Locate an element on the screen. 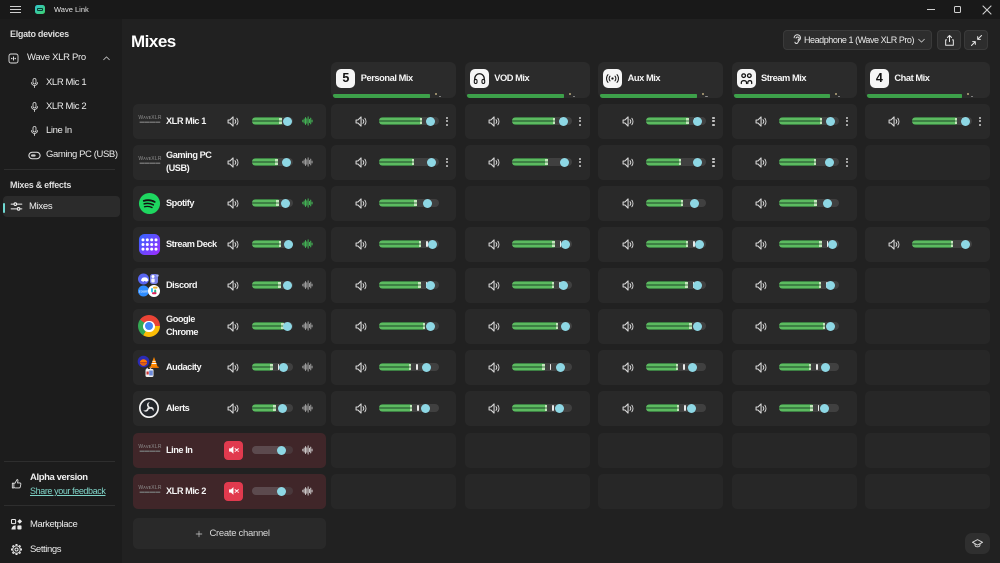 The height and width of the screenshot is (563, 1000). svg-text: zoom is located at coordinates (144, 291).